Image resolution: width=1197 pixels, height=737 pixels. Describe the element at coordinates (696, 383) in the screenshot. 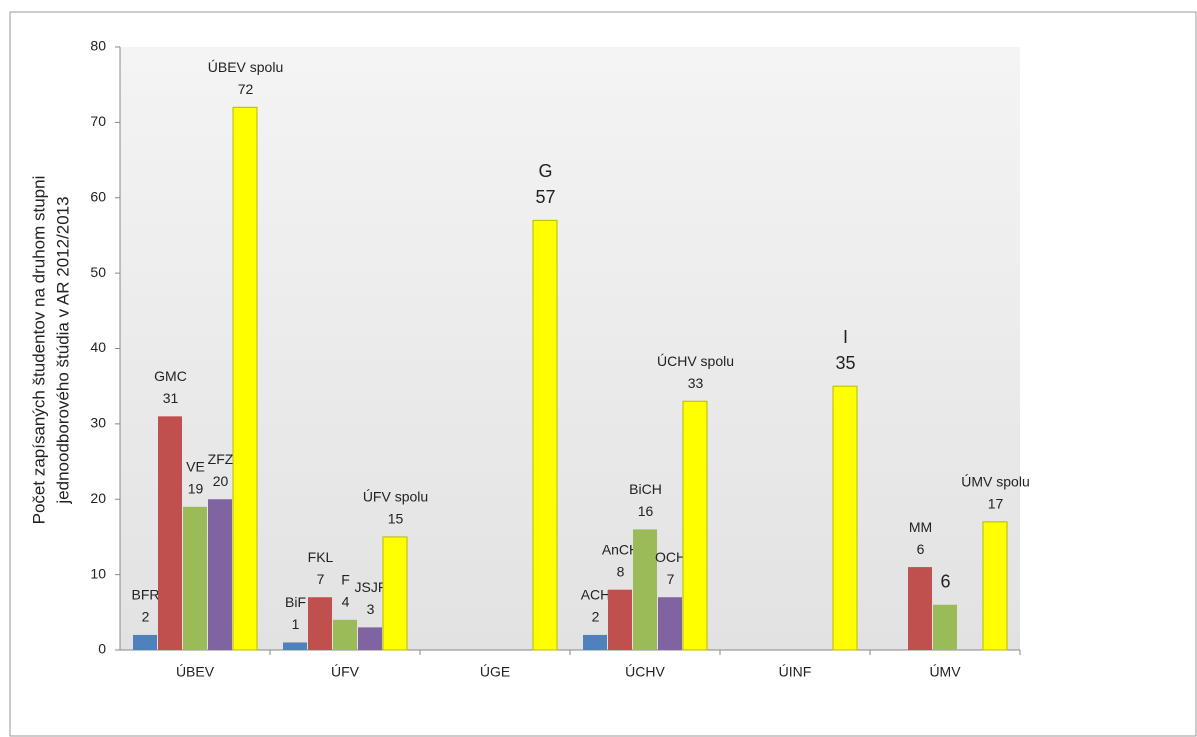

I see `data-label: 33` at that location.